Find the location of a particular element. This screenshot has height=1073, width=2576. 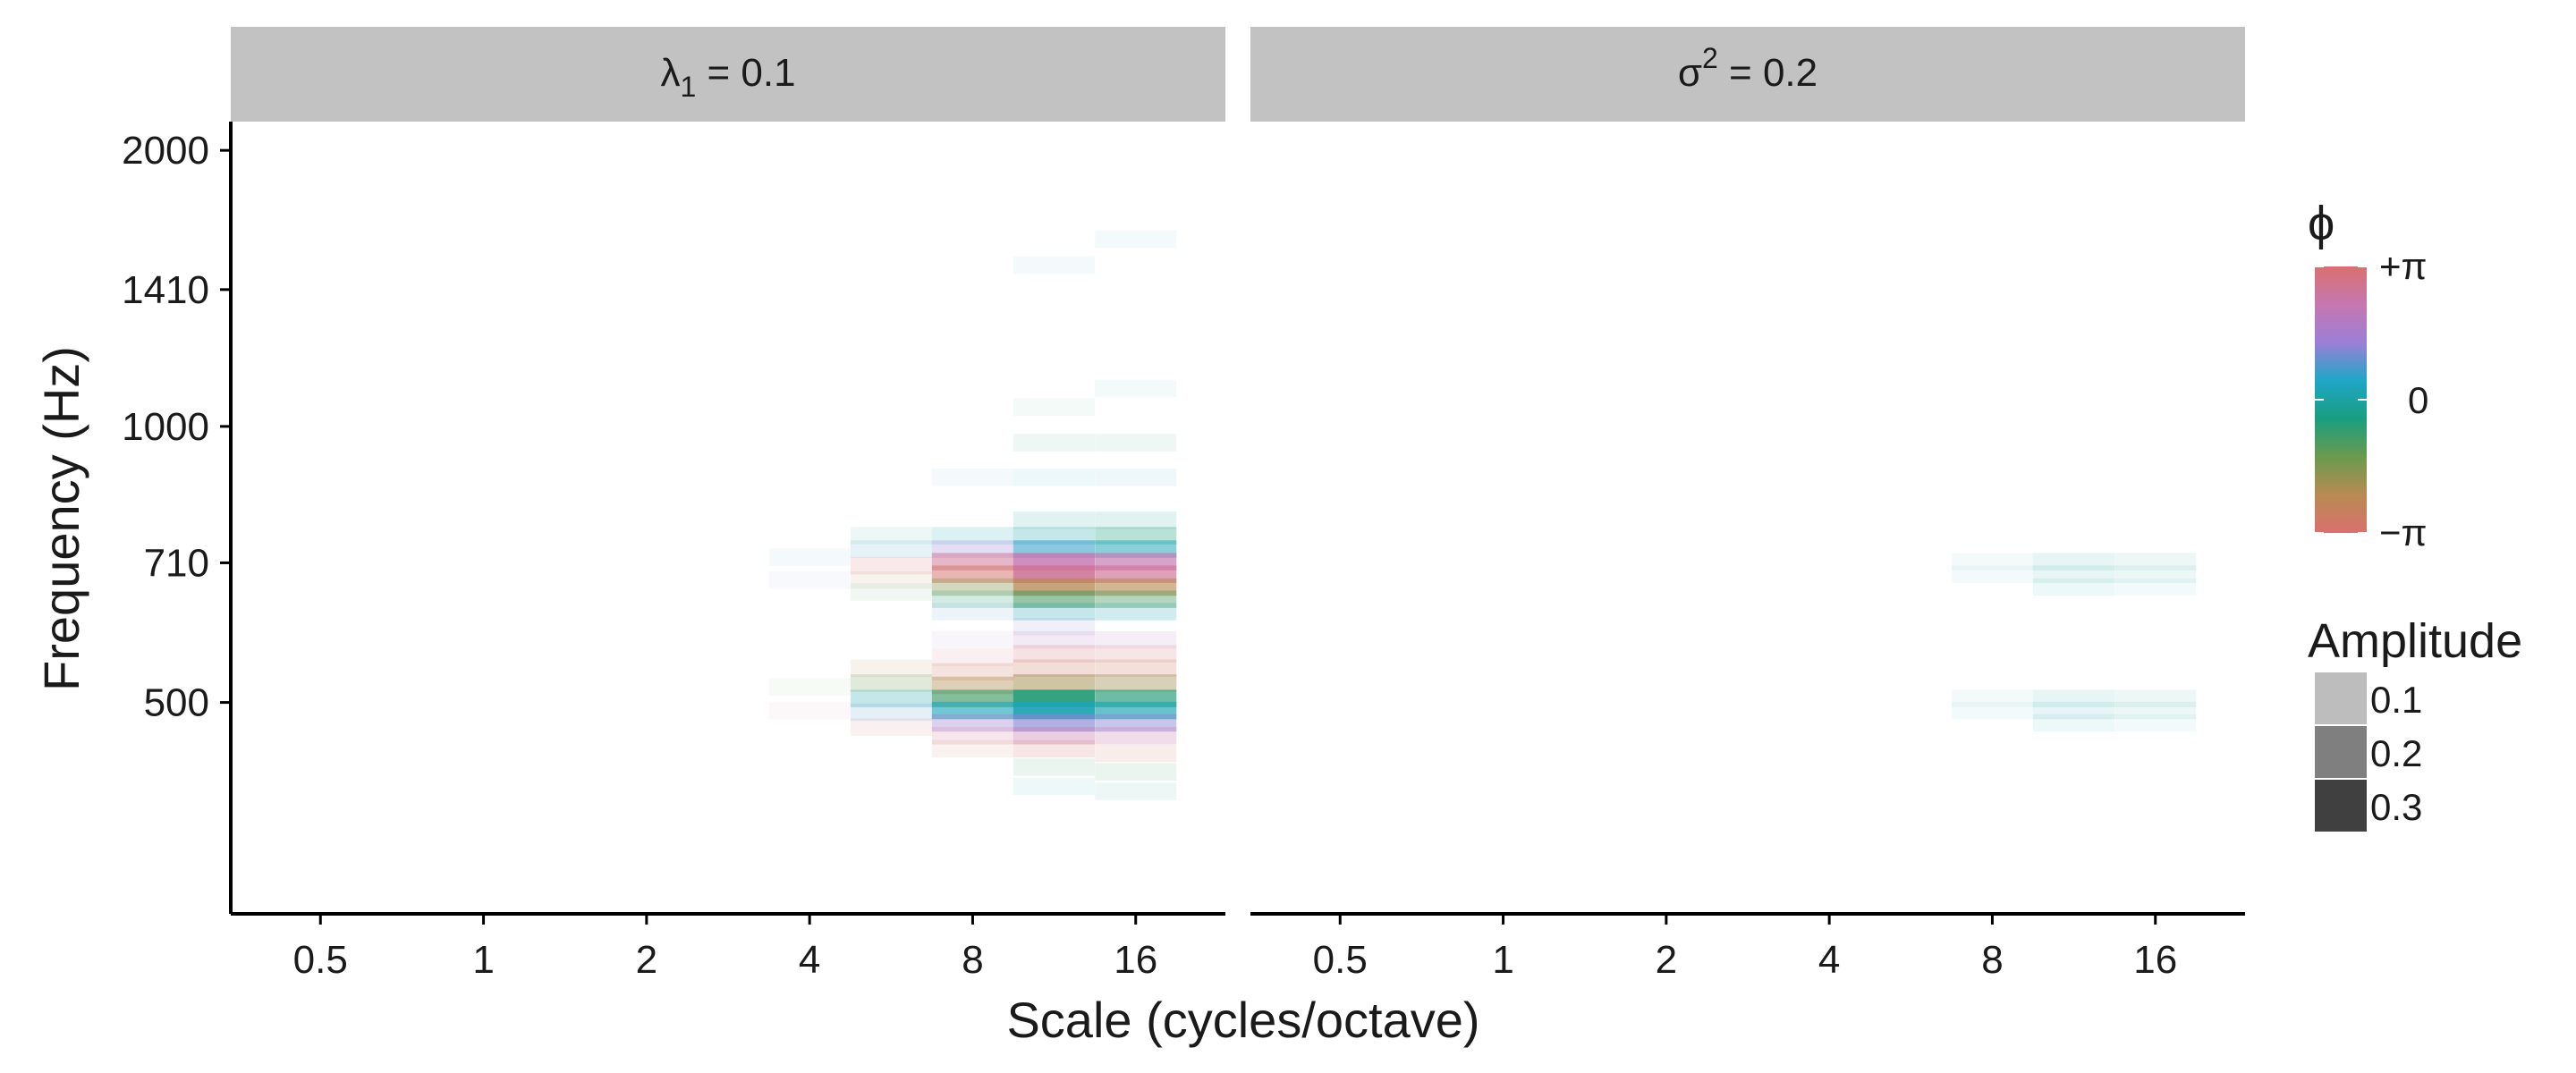

phase-legend: ϕ +π 0 −π is located at coordinates (2368, 375).